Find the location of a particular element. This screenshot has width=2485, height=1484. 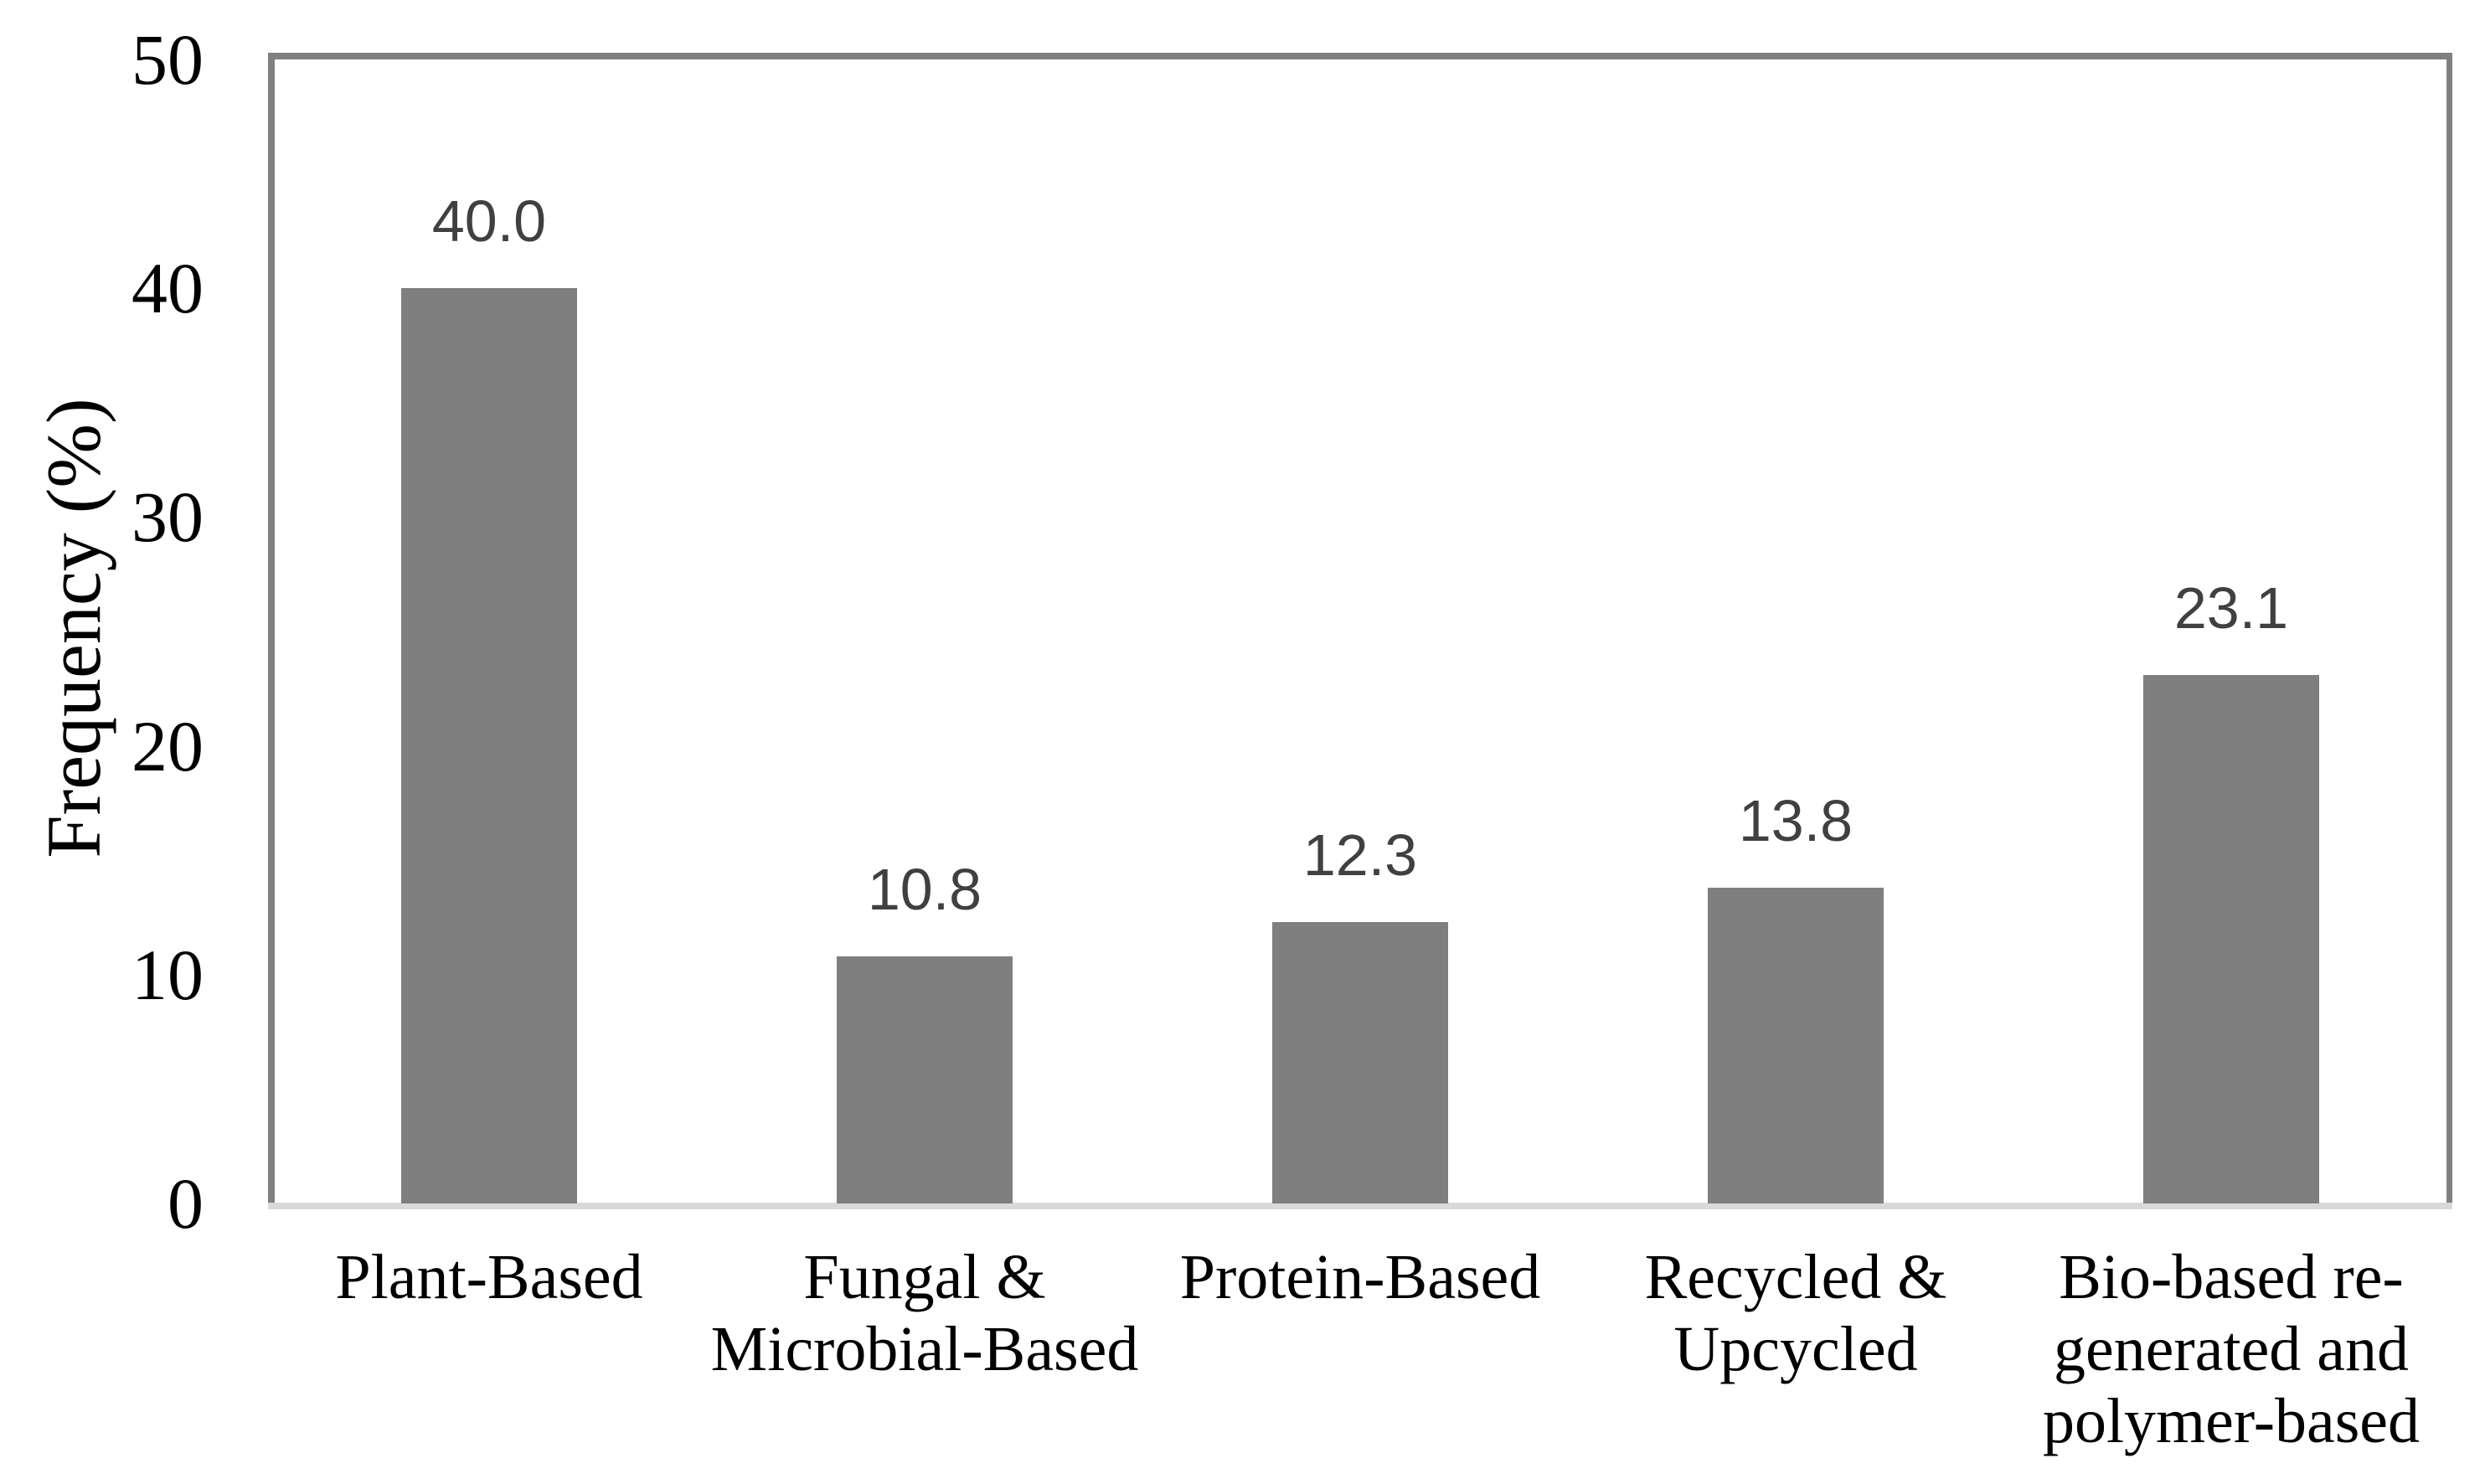

y-axis-tick-label: 30 is located at coordinates (167, 517).